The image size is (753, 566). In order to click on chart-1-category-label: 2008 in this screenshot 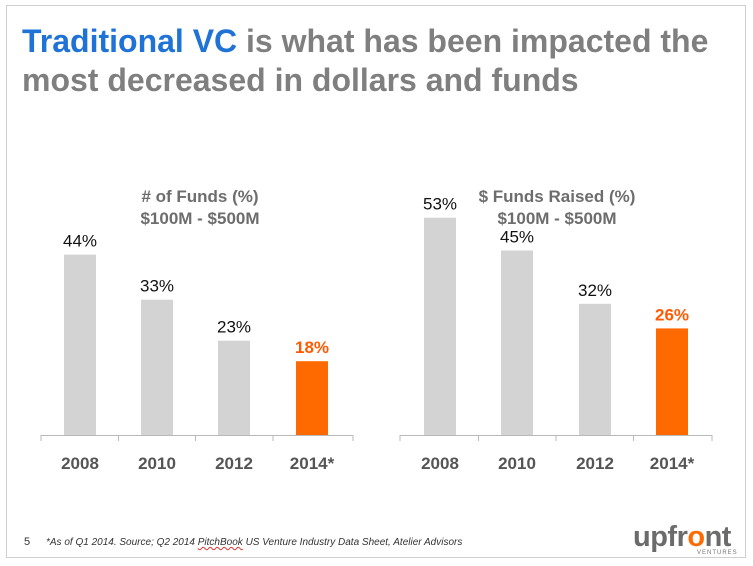, I will do `click(80, 463)`.